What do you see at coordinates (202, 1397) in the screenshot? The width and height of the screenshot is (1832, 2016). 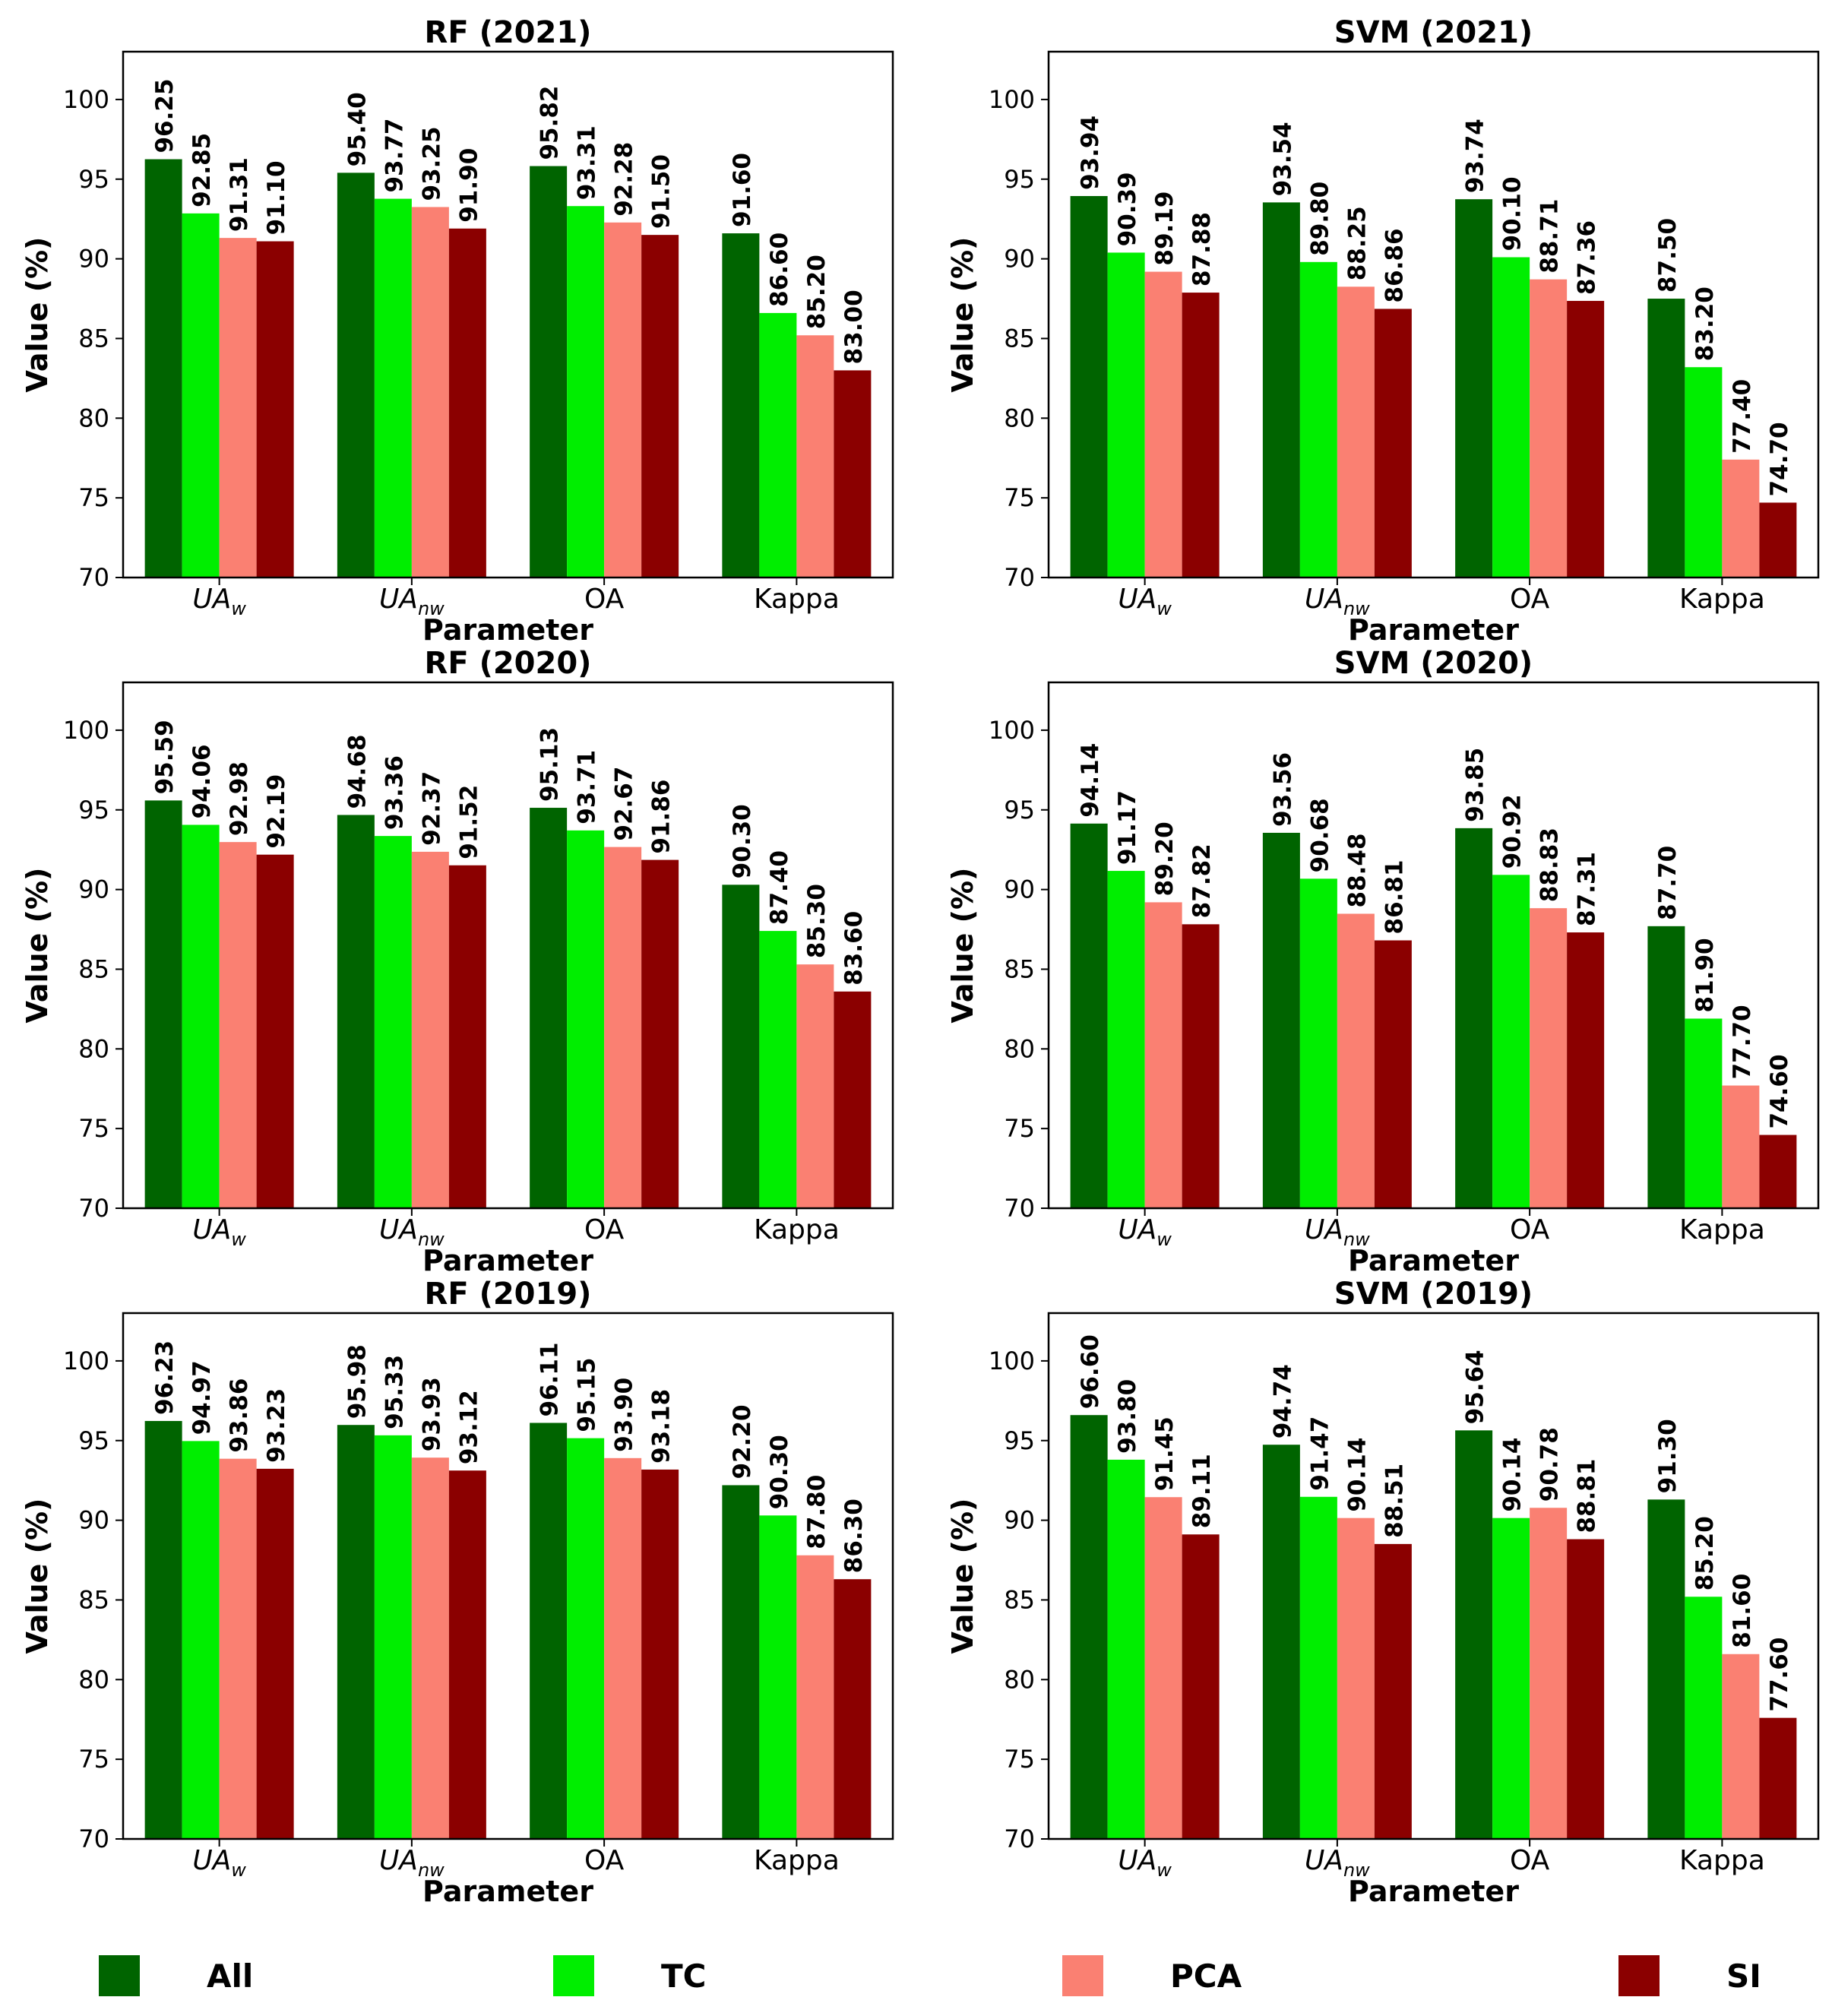 I see `bar-value-label: 94.97` at bounding box center [202, 1397].